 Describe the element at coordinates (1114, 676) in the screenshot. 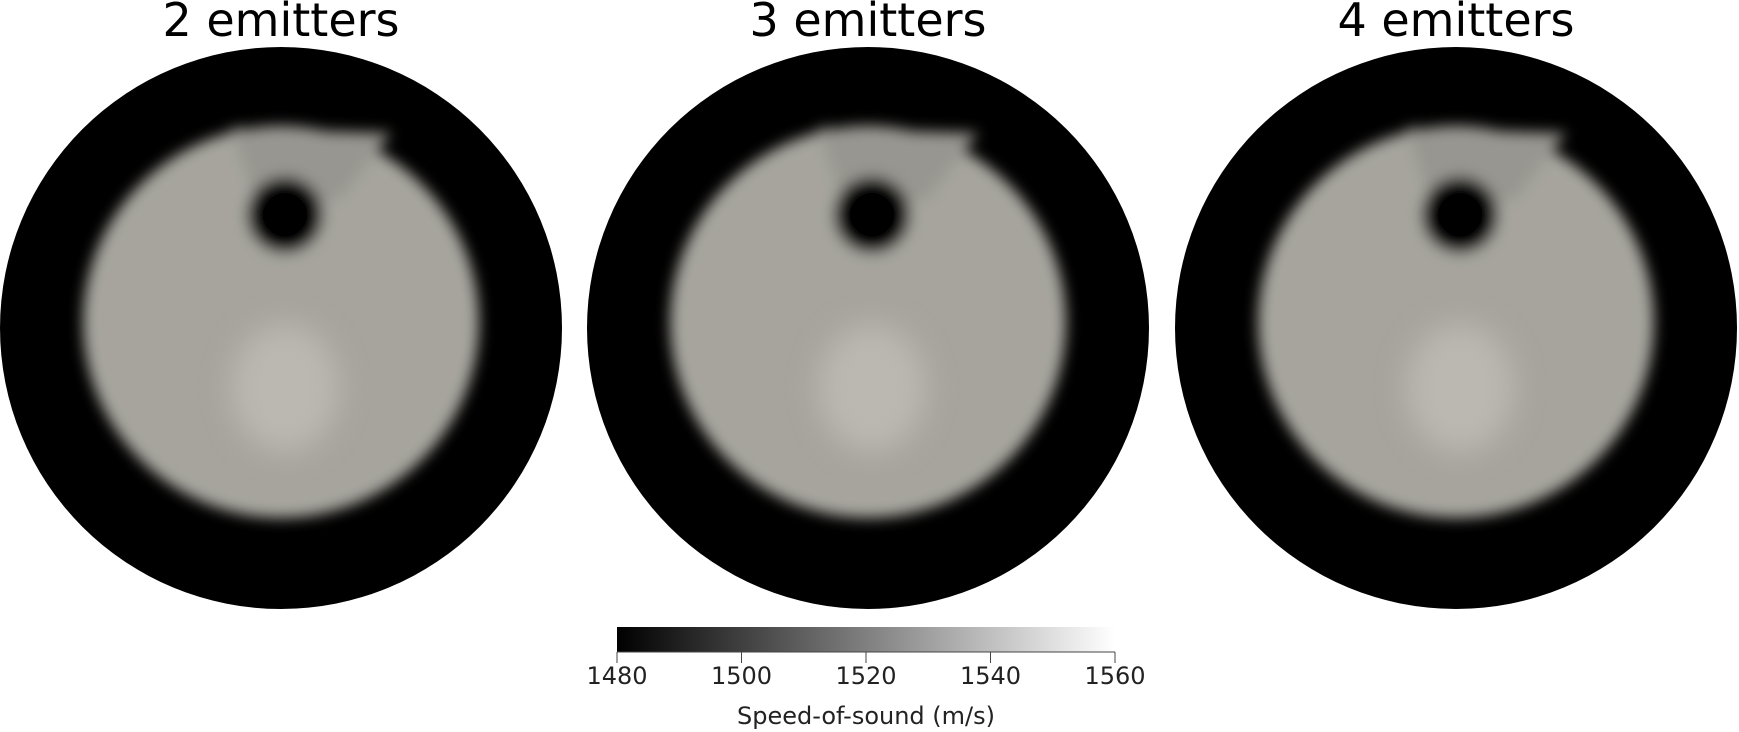

I see `colorbar-tick-label: 1560` at that location.